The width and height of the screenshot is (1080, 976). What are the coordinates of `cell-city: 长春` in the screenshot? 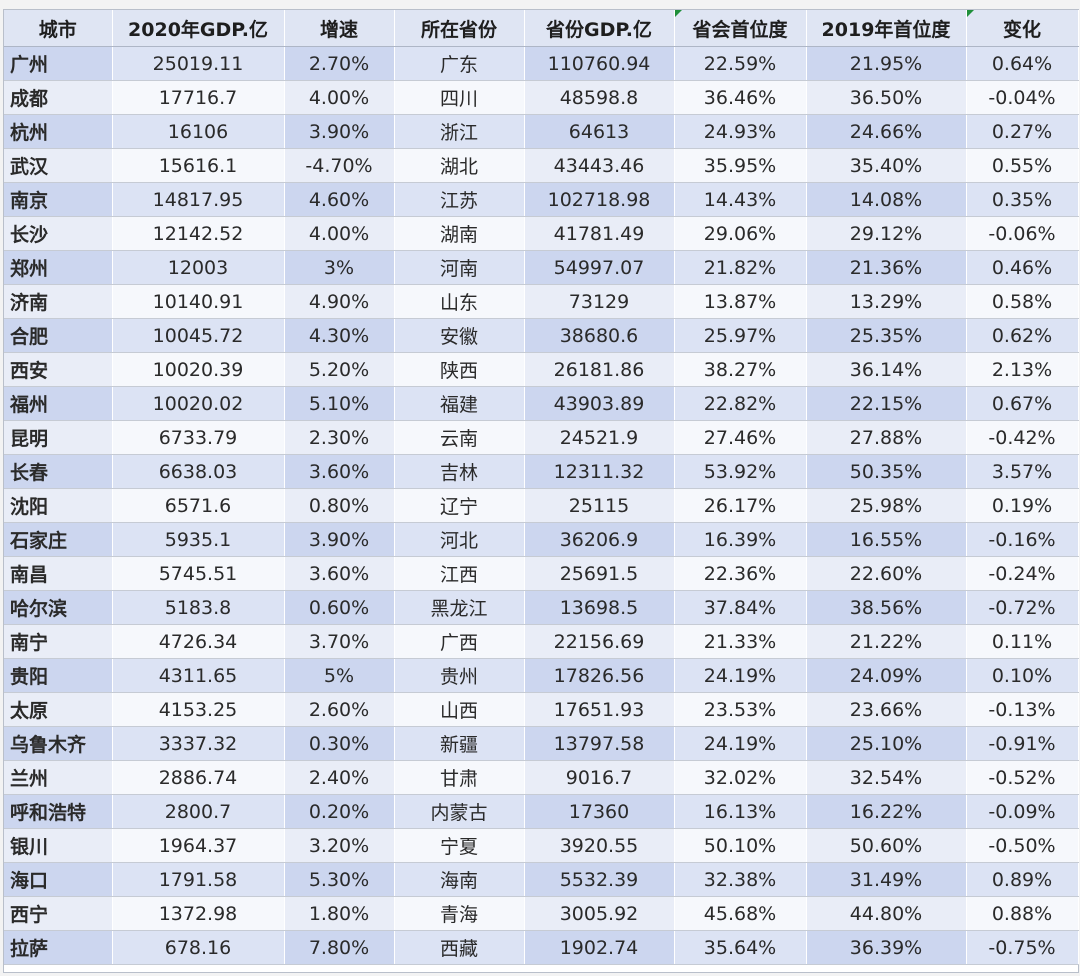 It's located at (58, 471).